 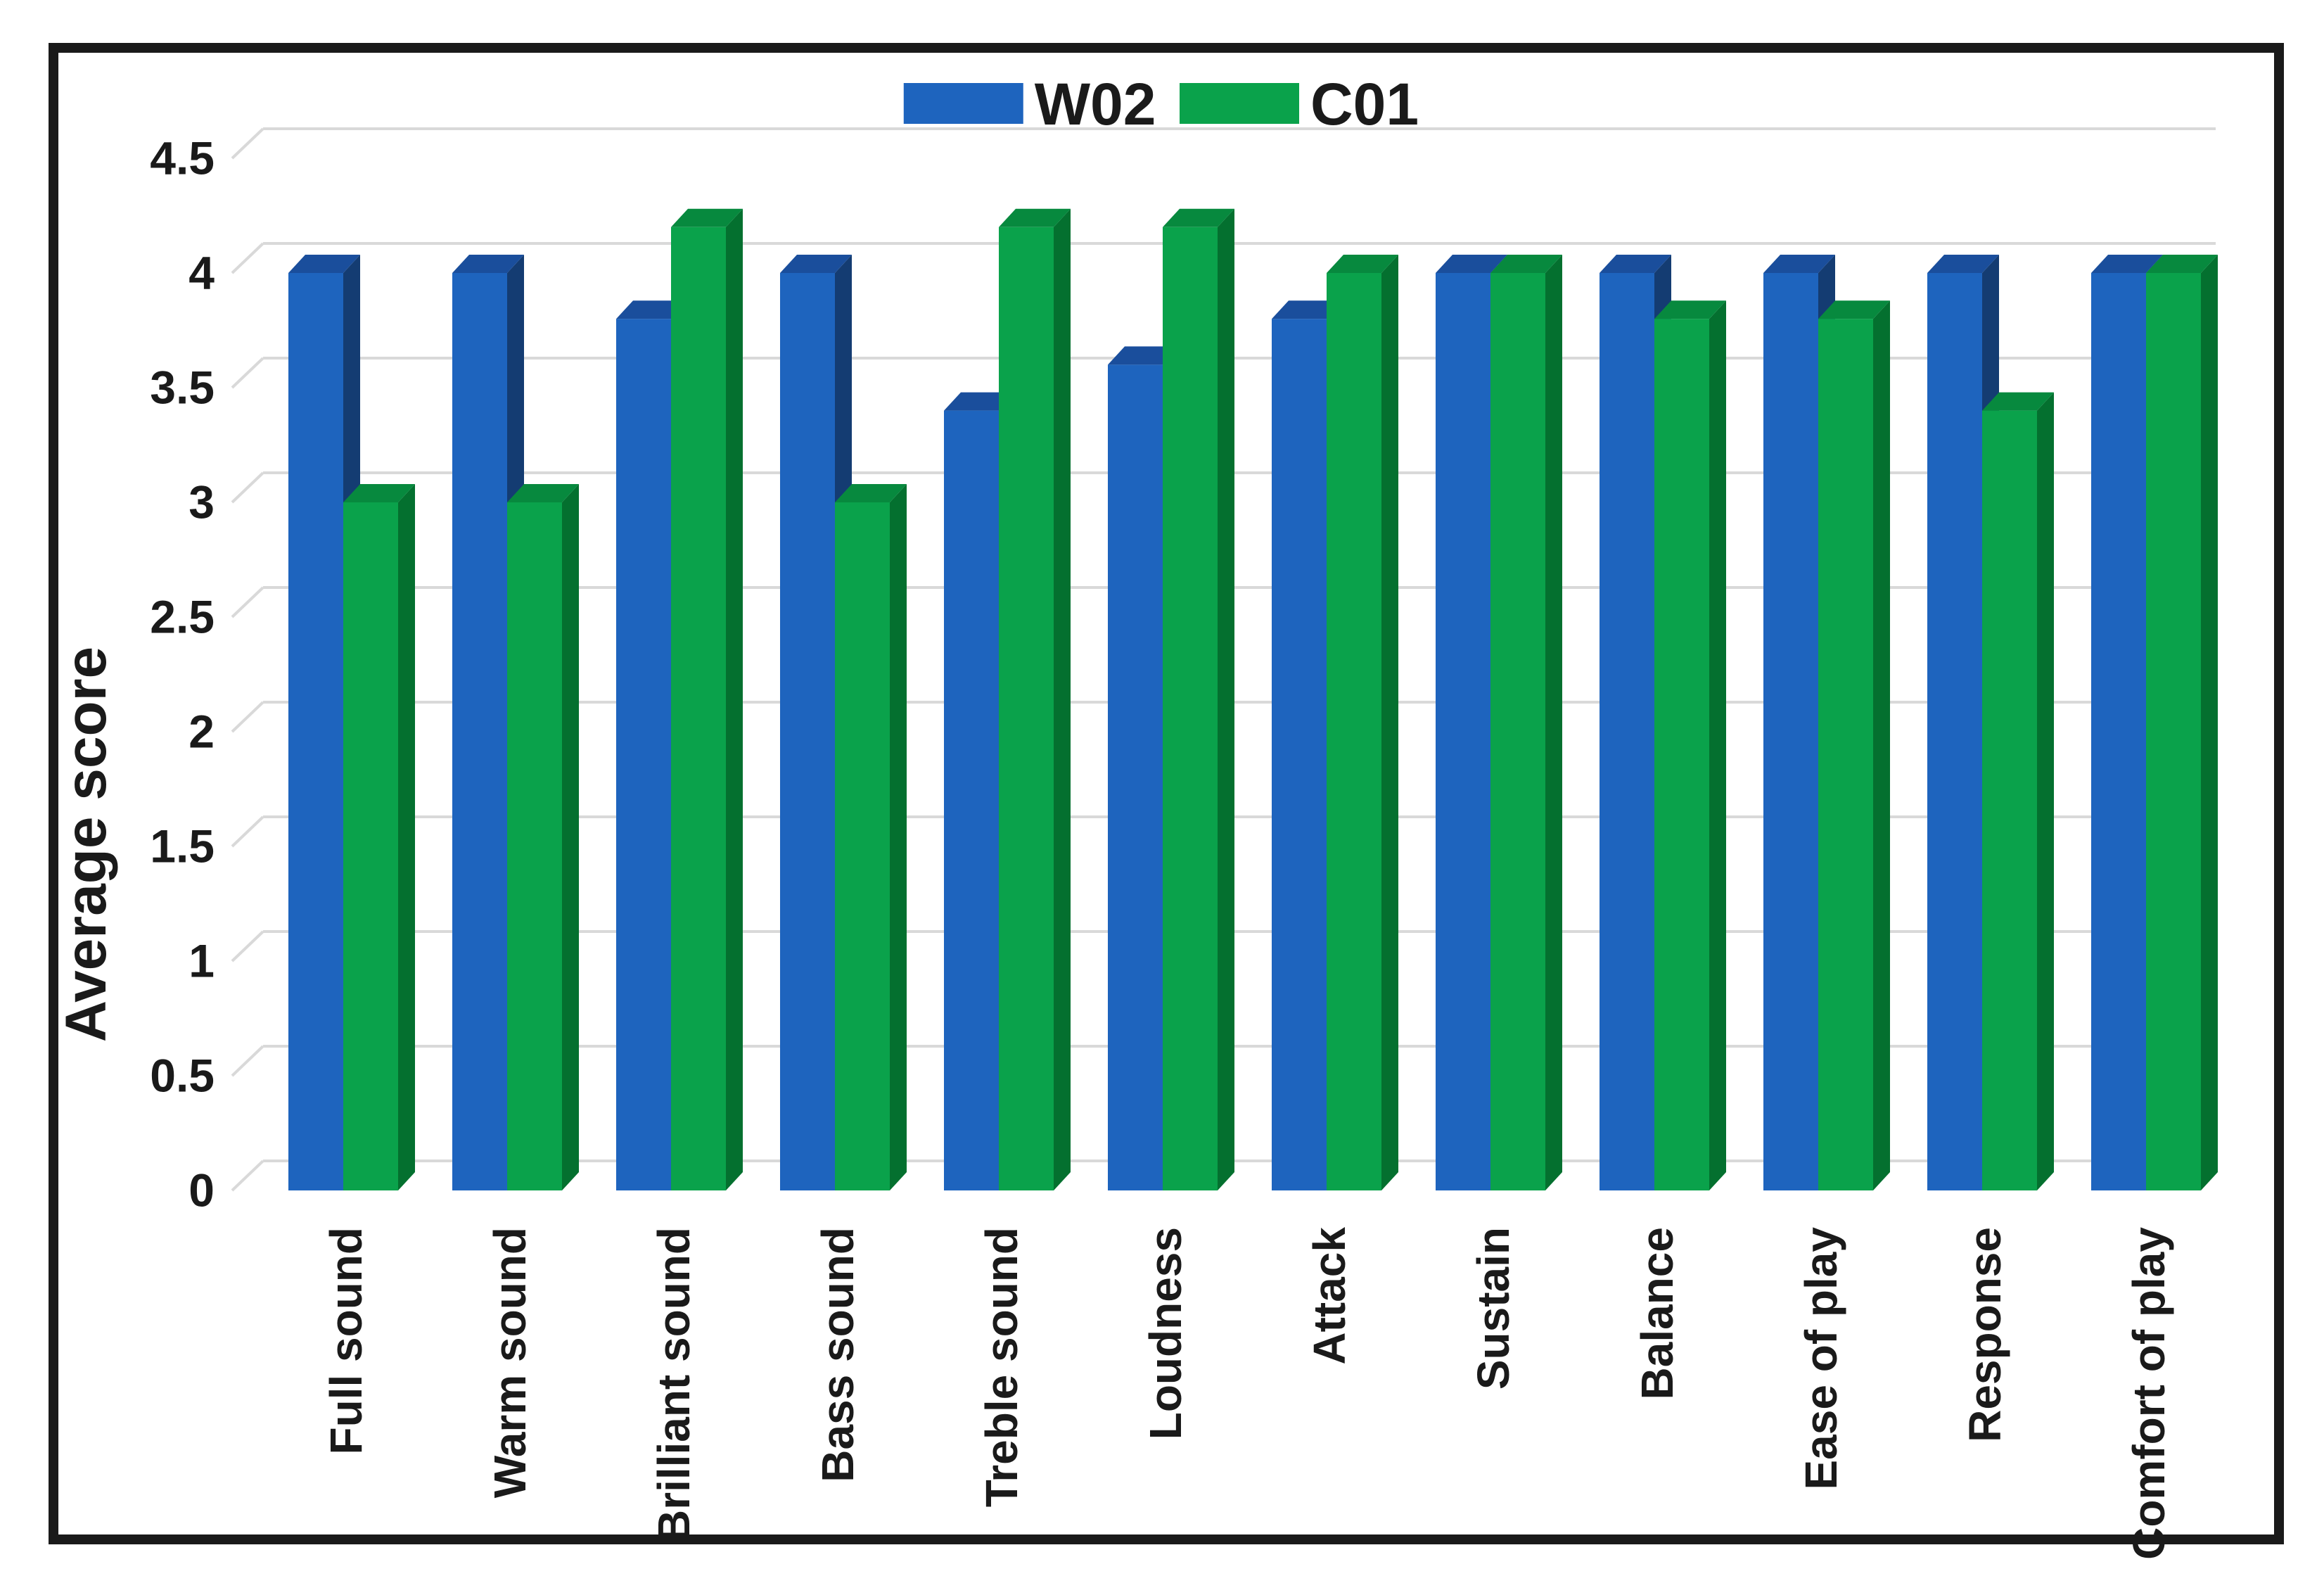 I want to click on y-tick-label: 4, so click(x=202, y=272).